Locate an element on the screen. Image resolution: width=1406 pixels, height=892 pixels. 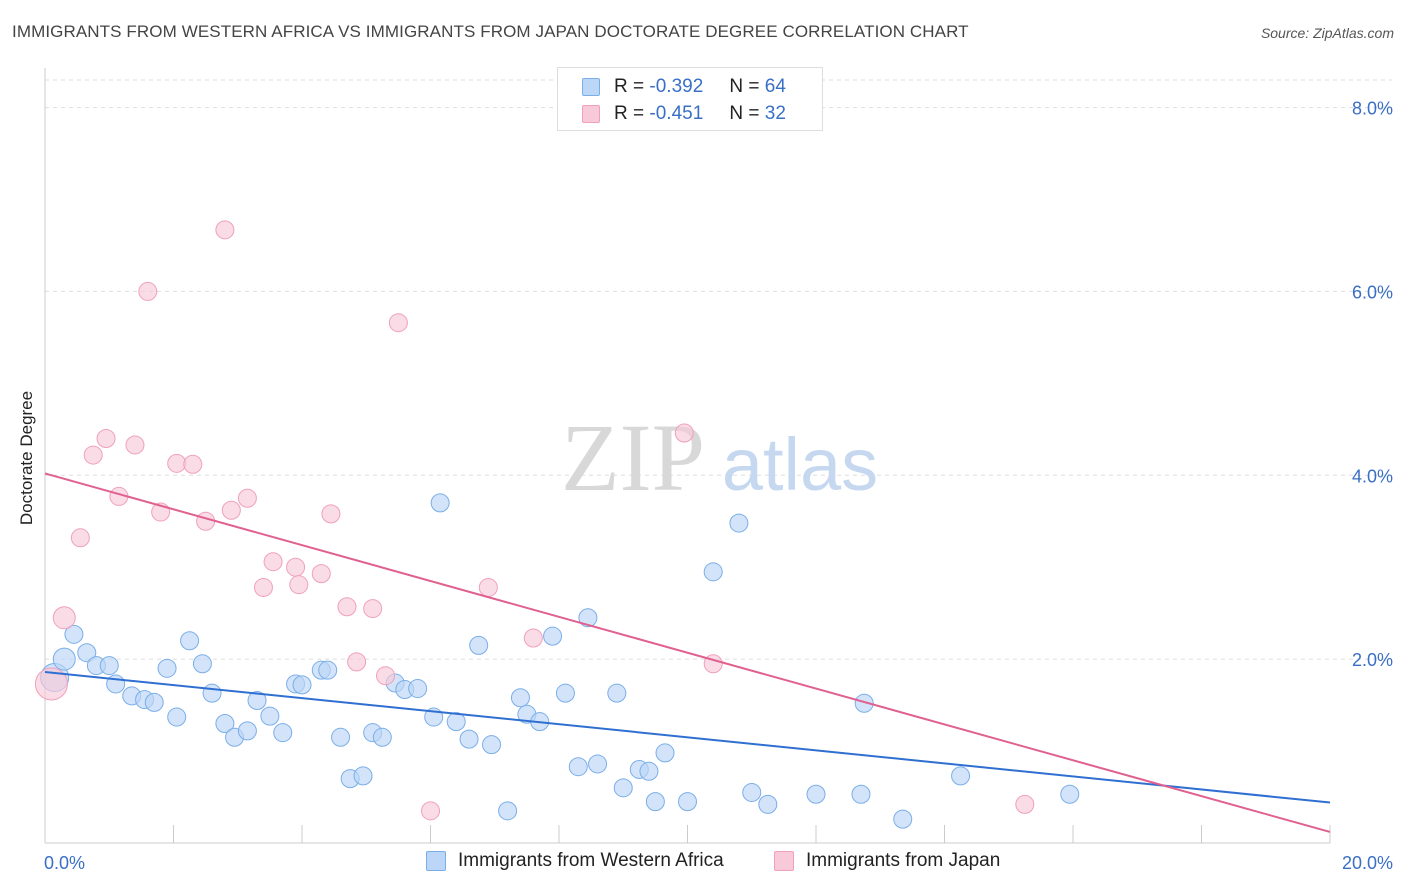
legend-label-japan: Immigrants from Japan is located at coordinates (903, 860).